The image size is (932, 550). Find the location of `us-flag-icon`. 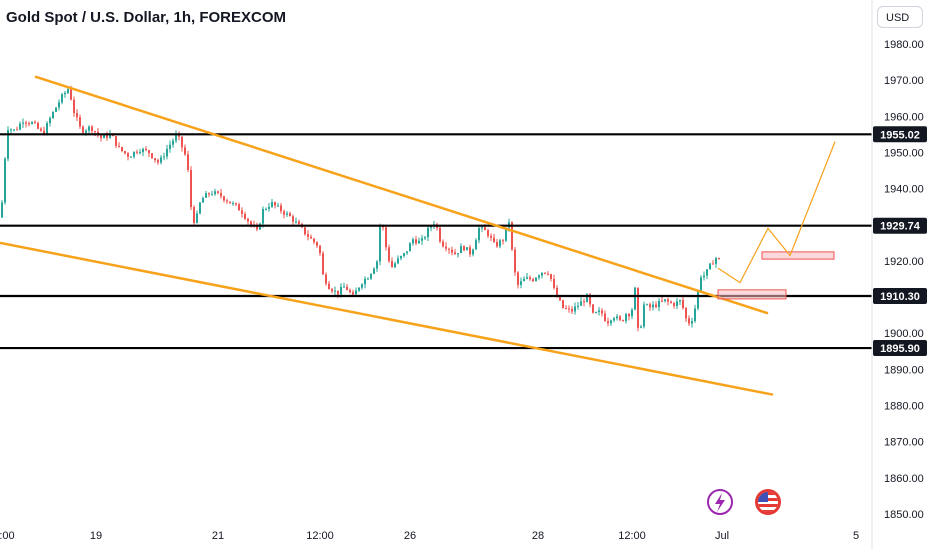

us-flag-icon is located at coordinates (768, 502).